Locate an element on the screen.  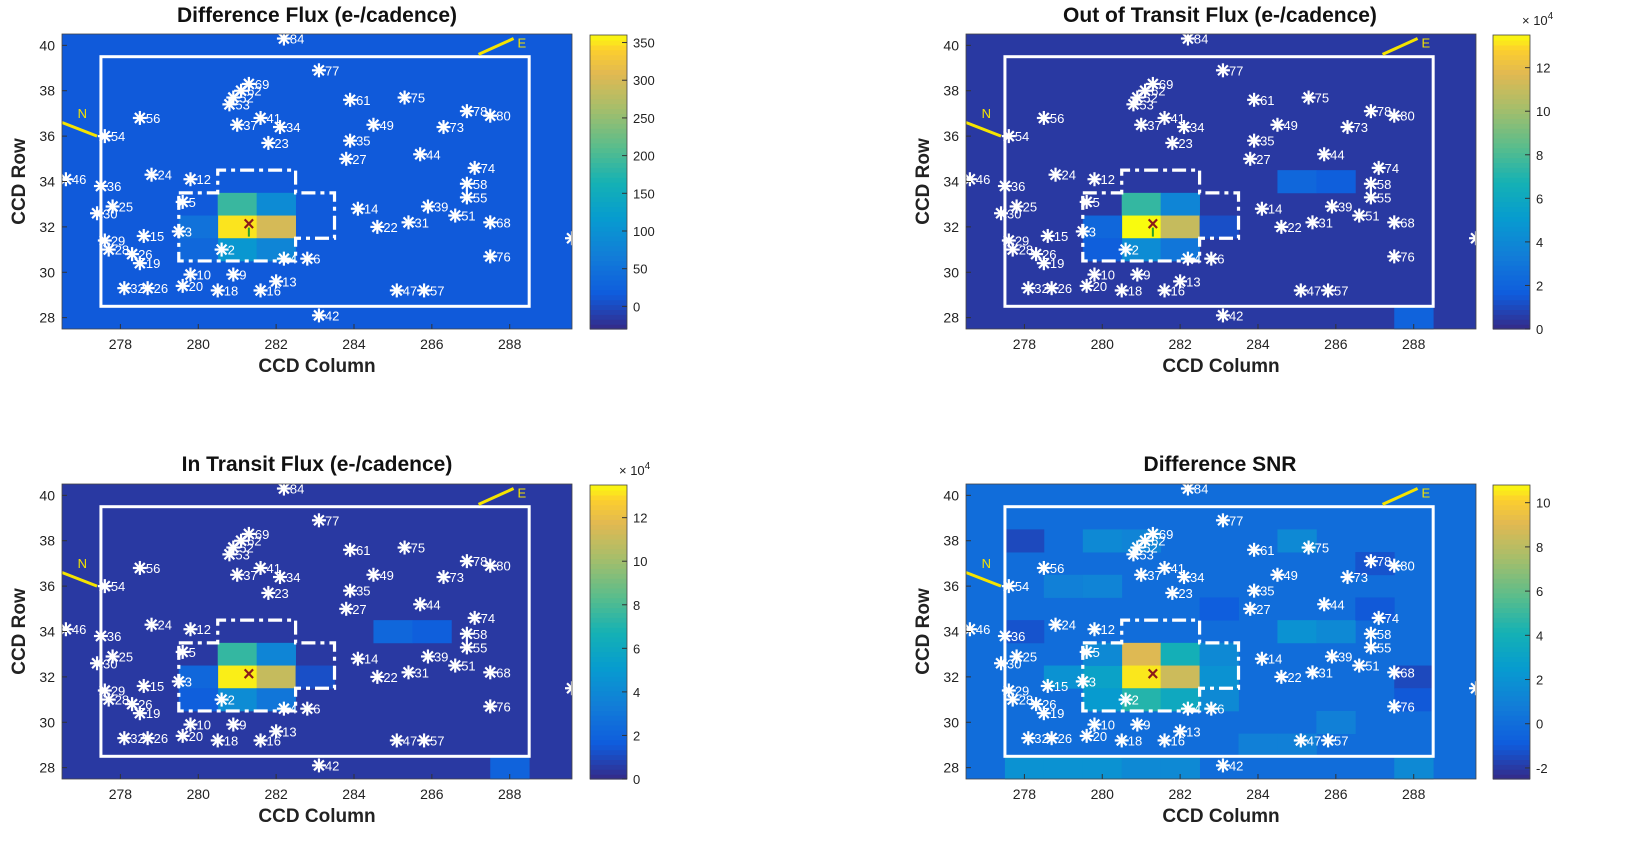
star-label: 26 is located at coordinates (161, 288).